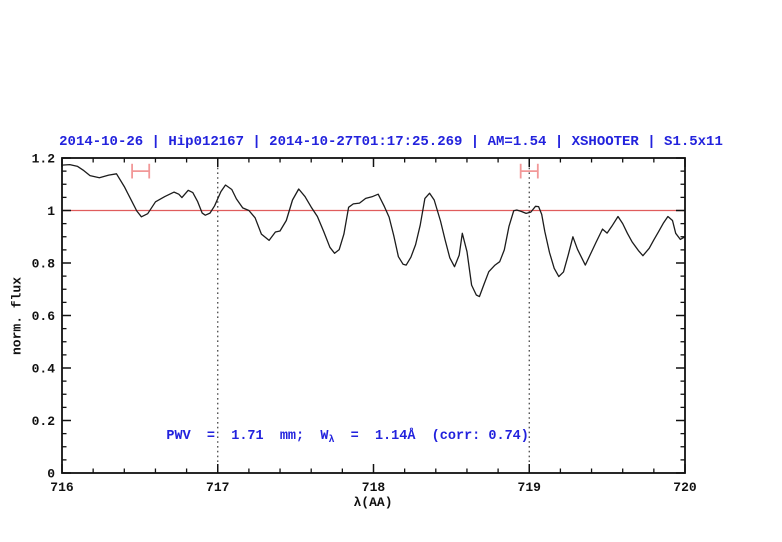 Image resolution: width=782 pixels, height=542 pixels. I want to click on y-tick-label: 0.8, so click(44, 264).